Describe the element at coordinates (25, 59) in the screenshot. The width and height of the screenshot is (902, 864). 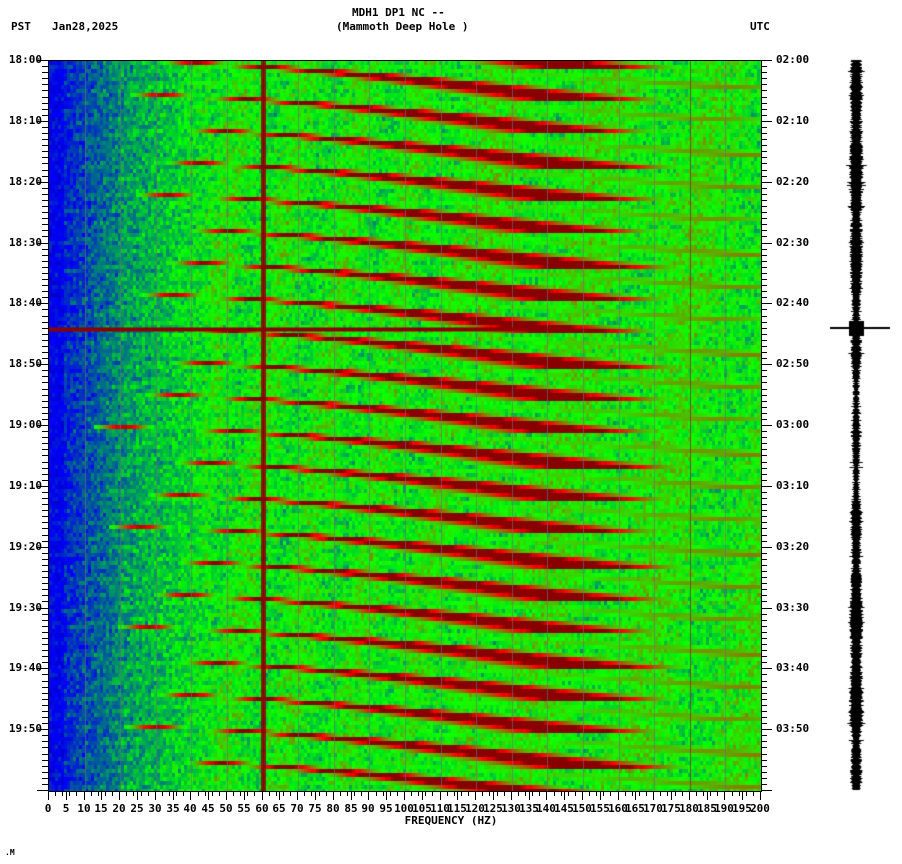
I see `time-label-pst-0: 18:00` at that location.